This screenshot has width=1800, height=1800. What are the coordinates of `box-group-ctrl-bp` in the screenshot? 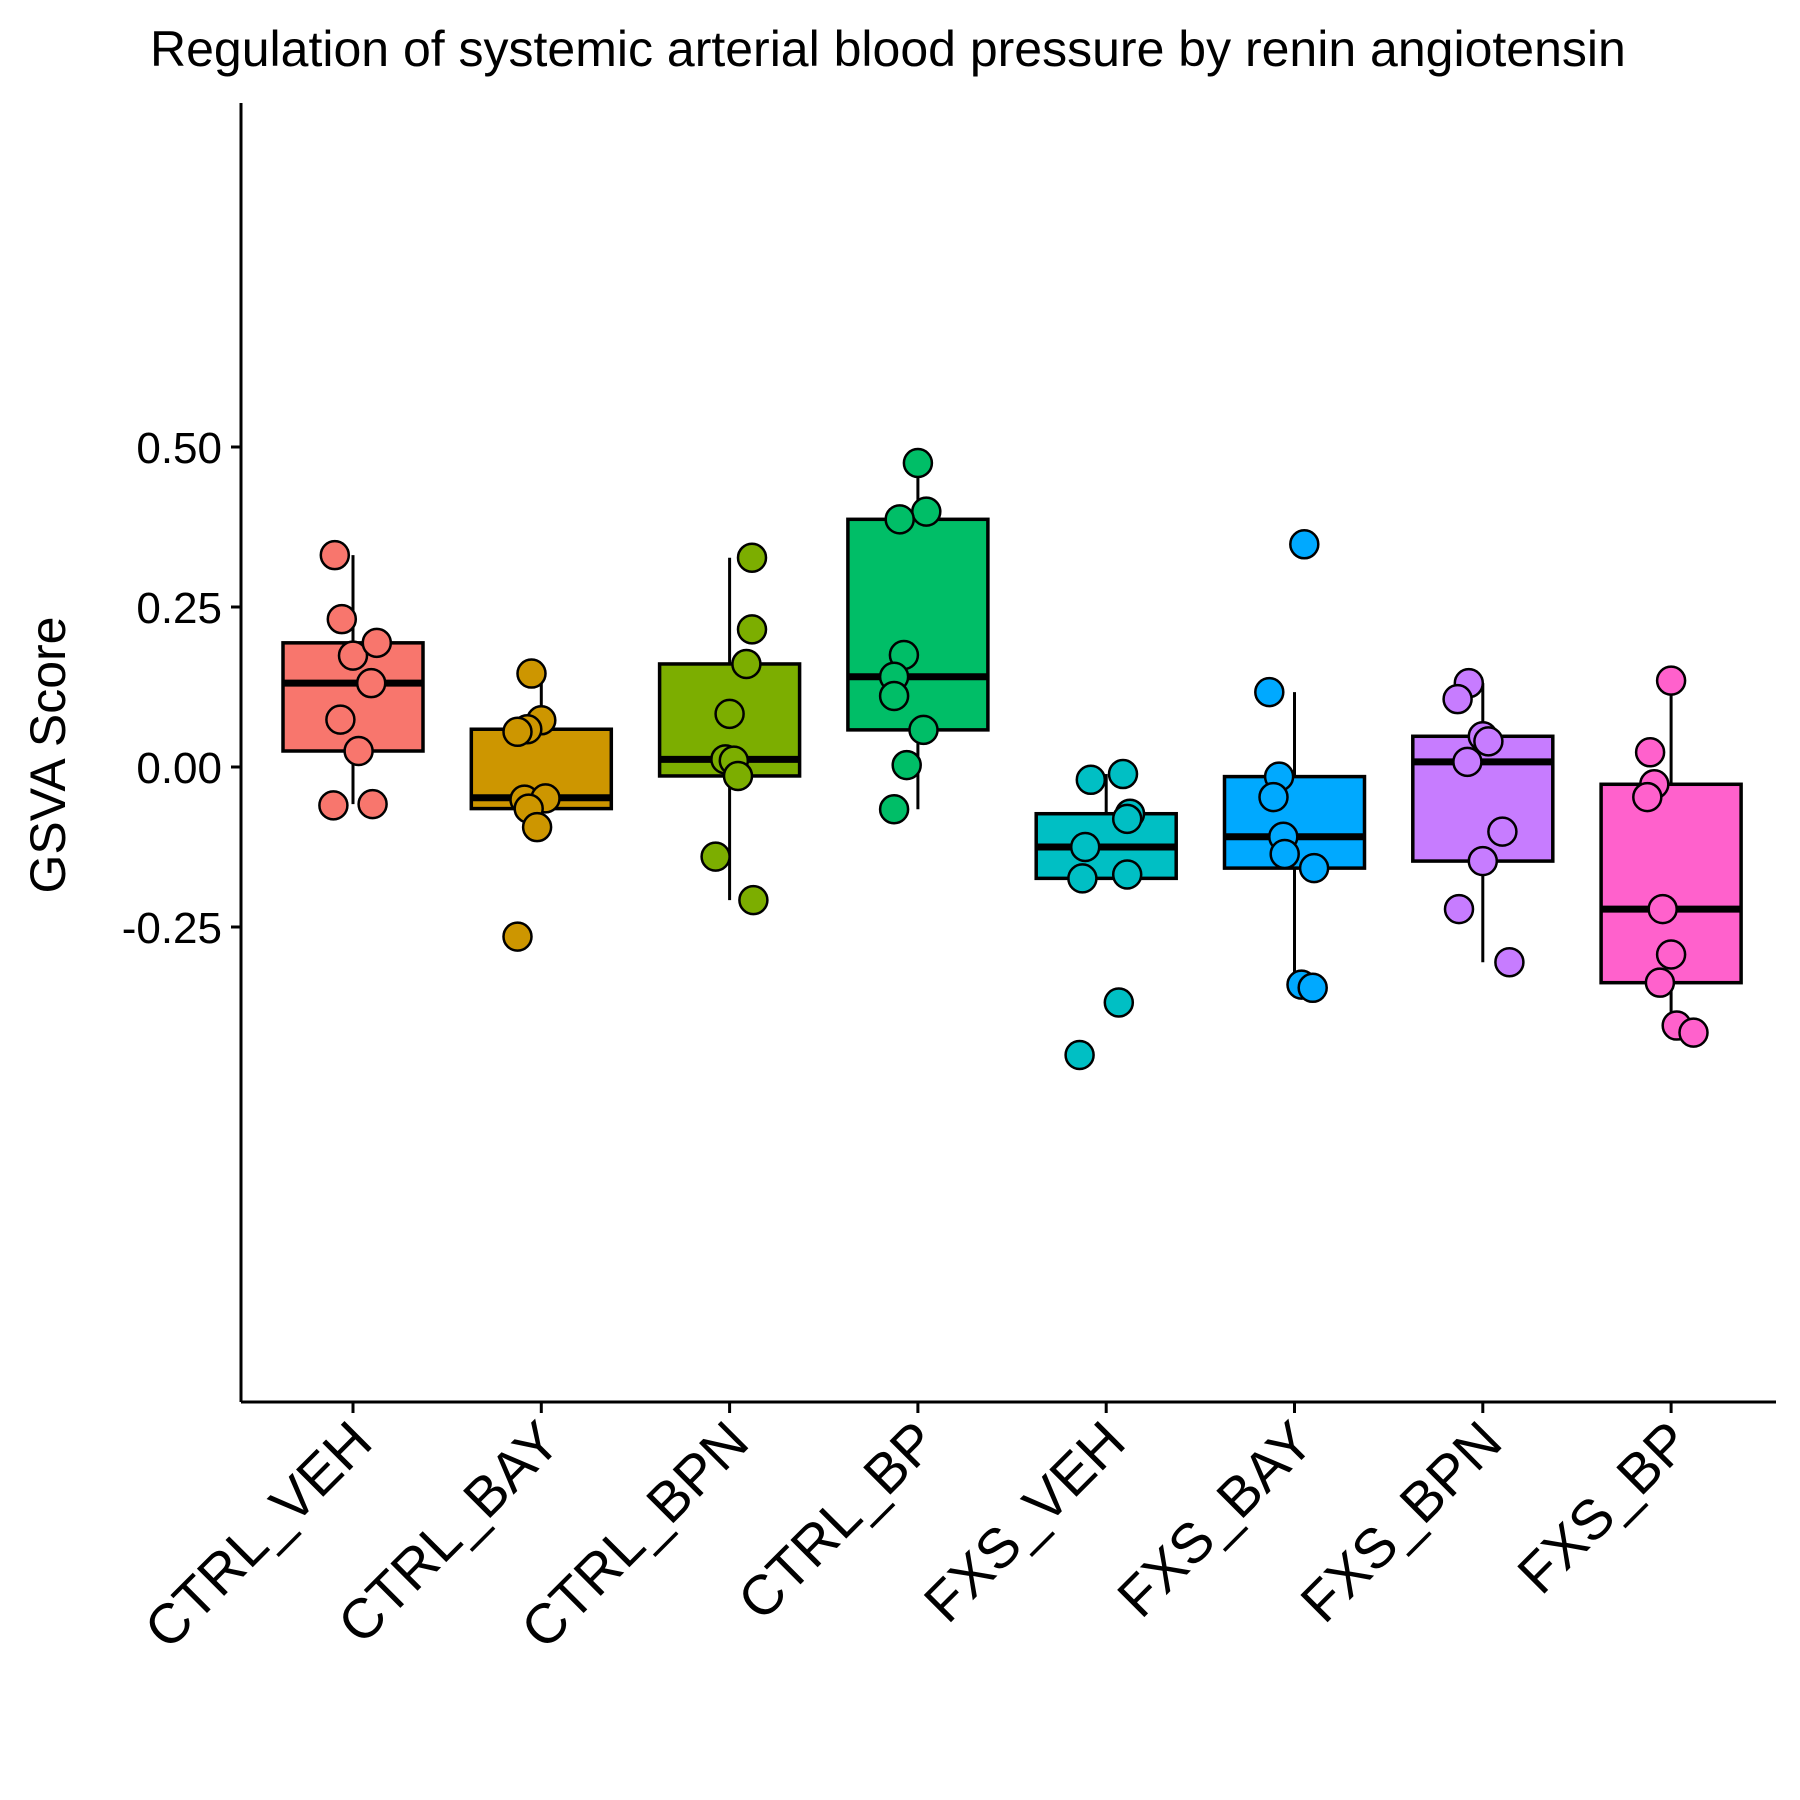 It's located at (918, 636).